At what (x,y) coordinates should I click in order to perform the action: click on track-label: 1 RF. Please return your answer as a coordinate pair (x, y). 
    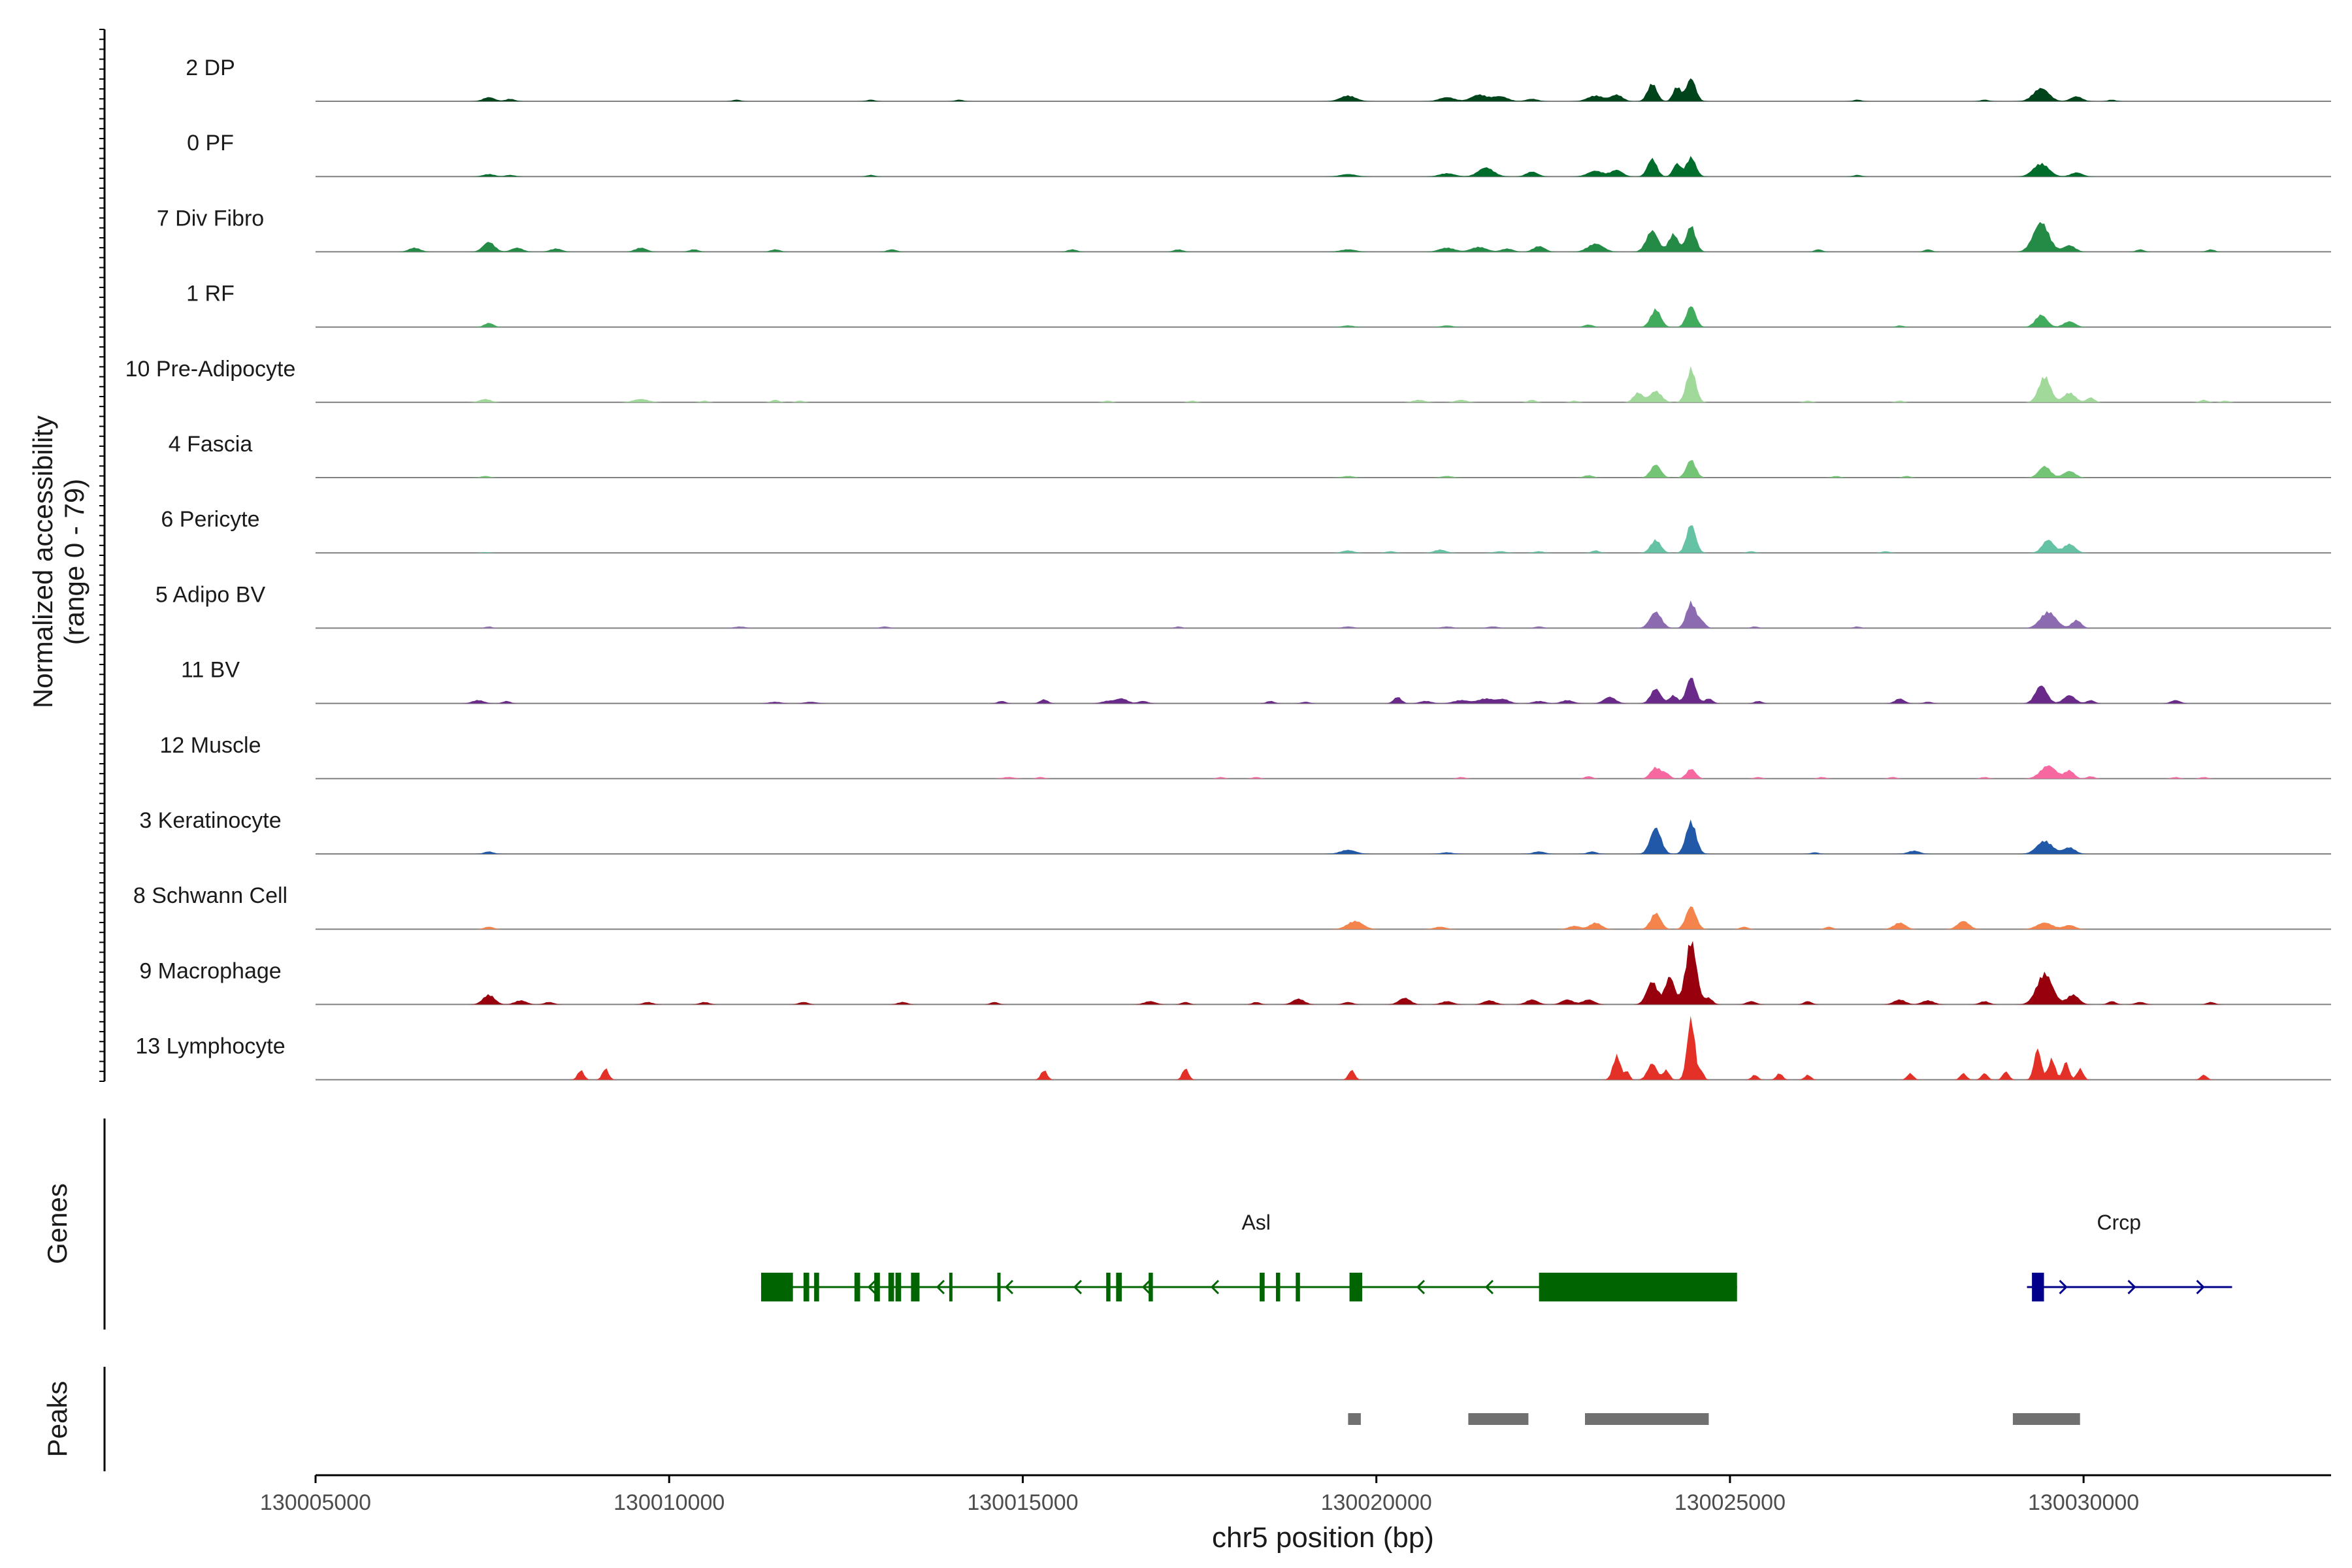
    Looking at the image, I should click on (210, 294).